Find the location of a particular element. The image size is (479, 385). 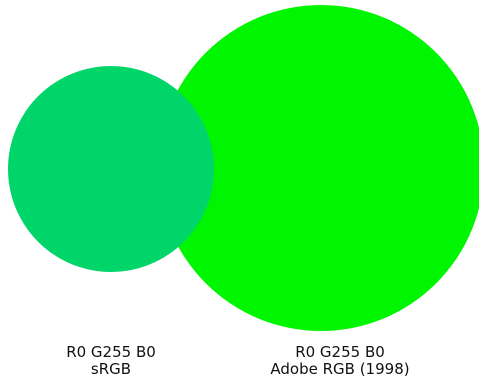

srgb-caption: R0 G255 B0 sRGB is located at coordinates (111, 361).